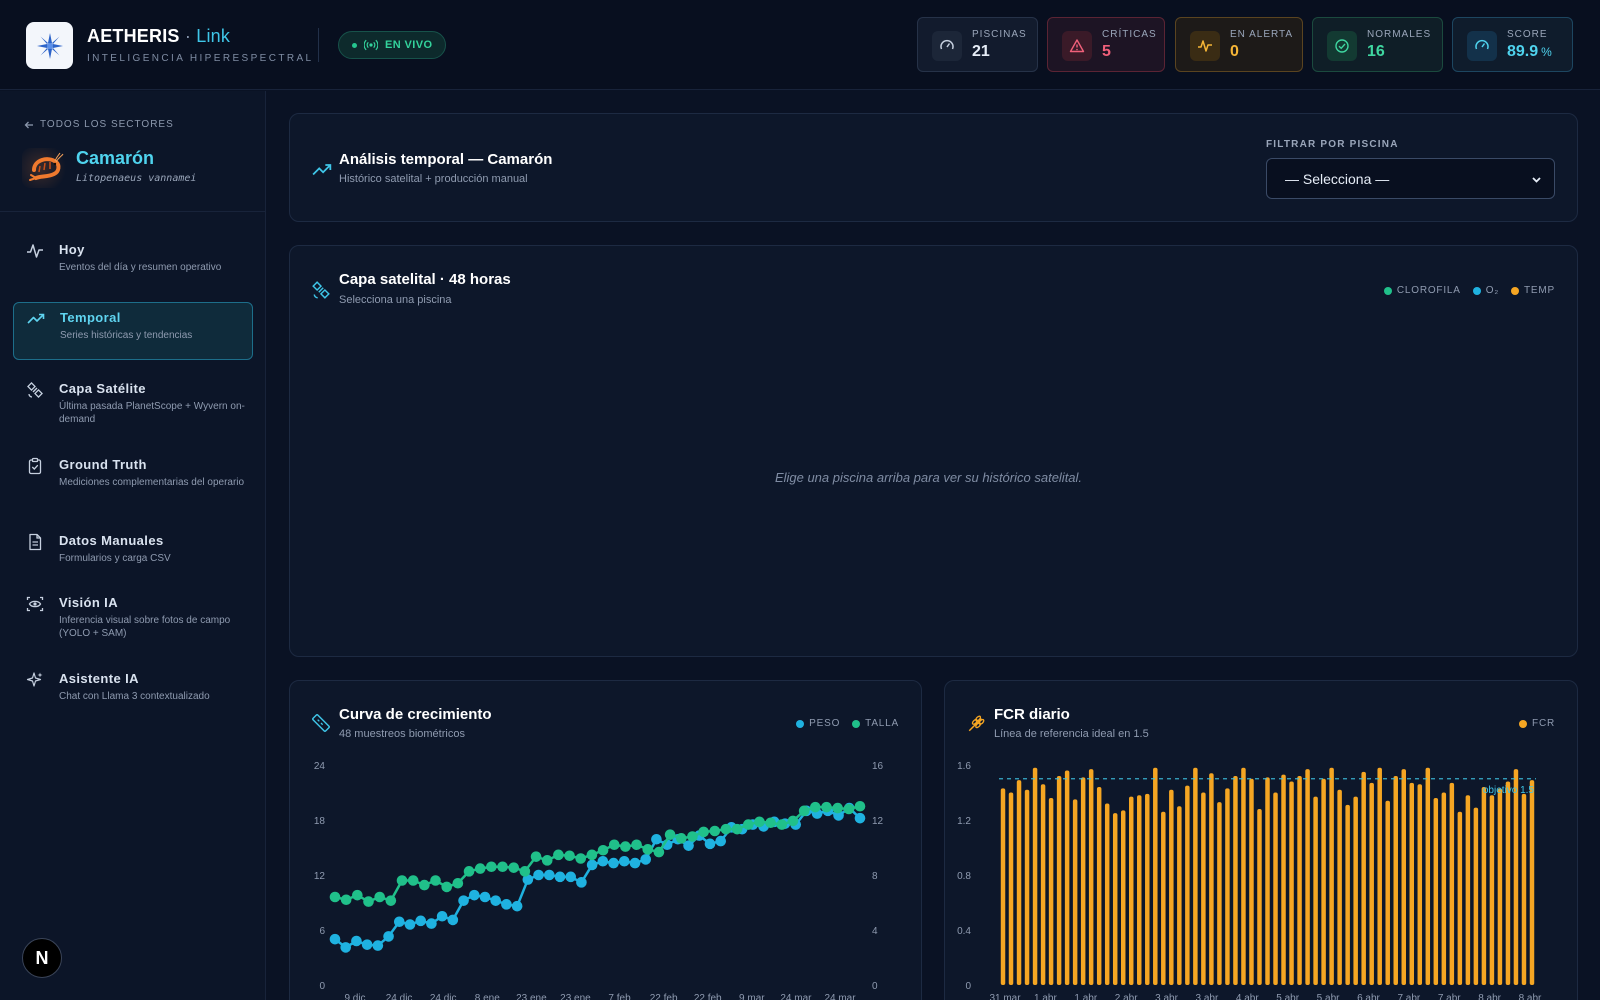 The height and width of the screenshot is (1000, 1600). What do you see at coordinates (42, 958) in the screenshot?
I see `dev-tools-badge: N` at bounding box center [42, 958].